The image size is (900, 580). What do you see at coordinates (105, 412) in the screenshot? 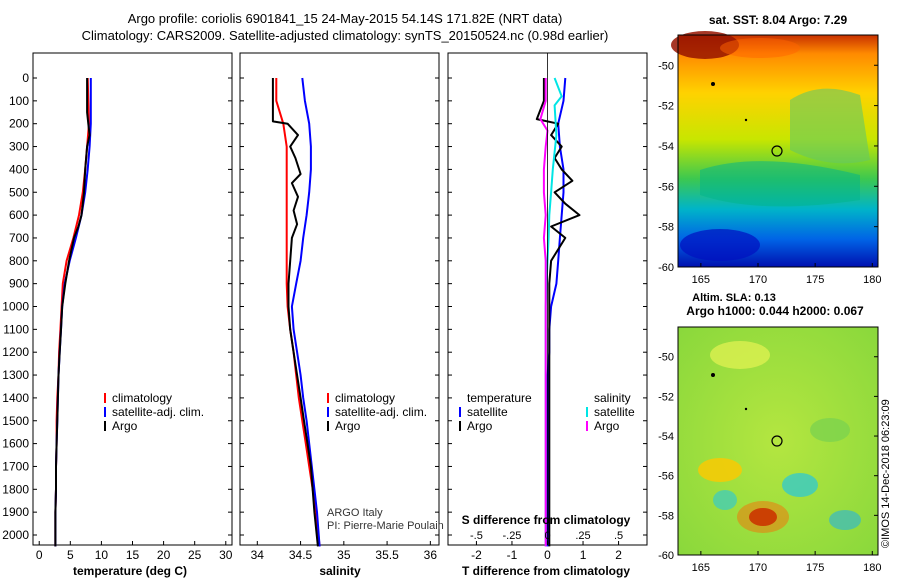
I see `legend-mark-satellite` at bounding box center [105, 412].